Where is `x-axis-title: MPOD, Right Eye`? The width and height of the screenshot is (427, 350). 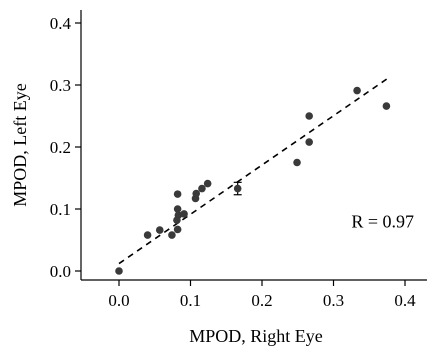
x-axis-title: MPOD, Right Eye is located at coordinates (256, 336).